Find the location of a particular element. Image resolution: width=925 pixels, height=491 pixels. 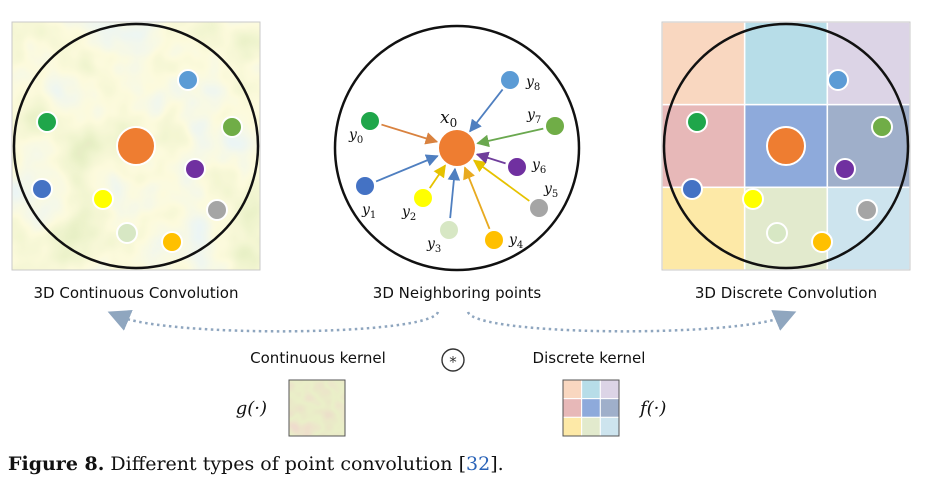

label-neighboring: 3D Neighboring points is located at coordinates (457, 293).